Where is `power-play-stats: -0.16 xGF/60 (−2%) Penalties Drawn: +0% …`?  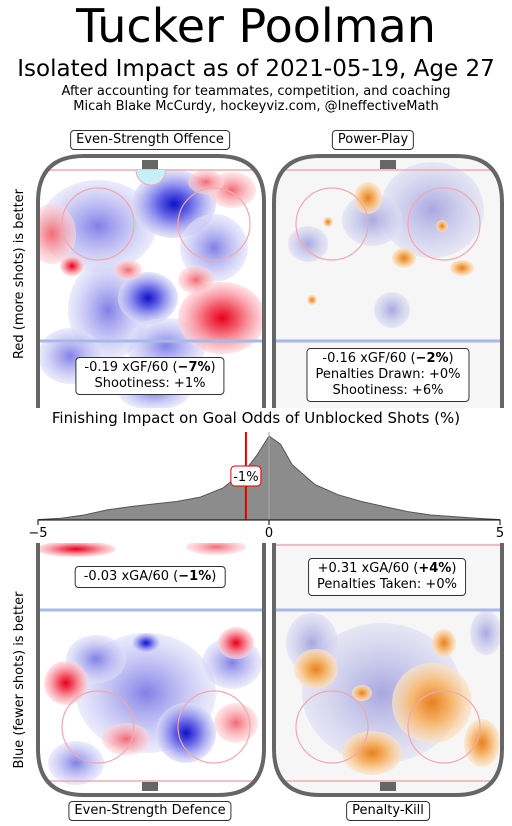
power-play-stats: -0.16 xGF/60 (−2%) Penalties Drawn: +0% … is located at coordinates (388, 375).